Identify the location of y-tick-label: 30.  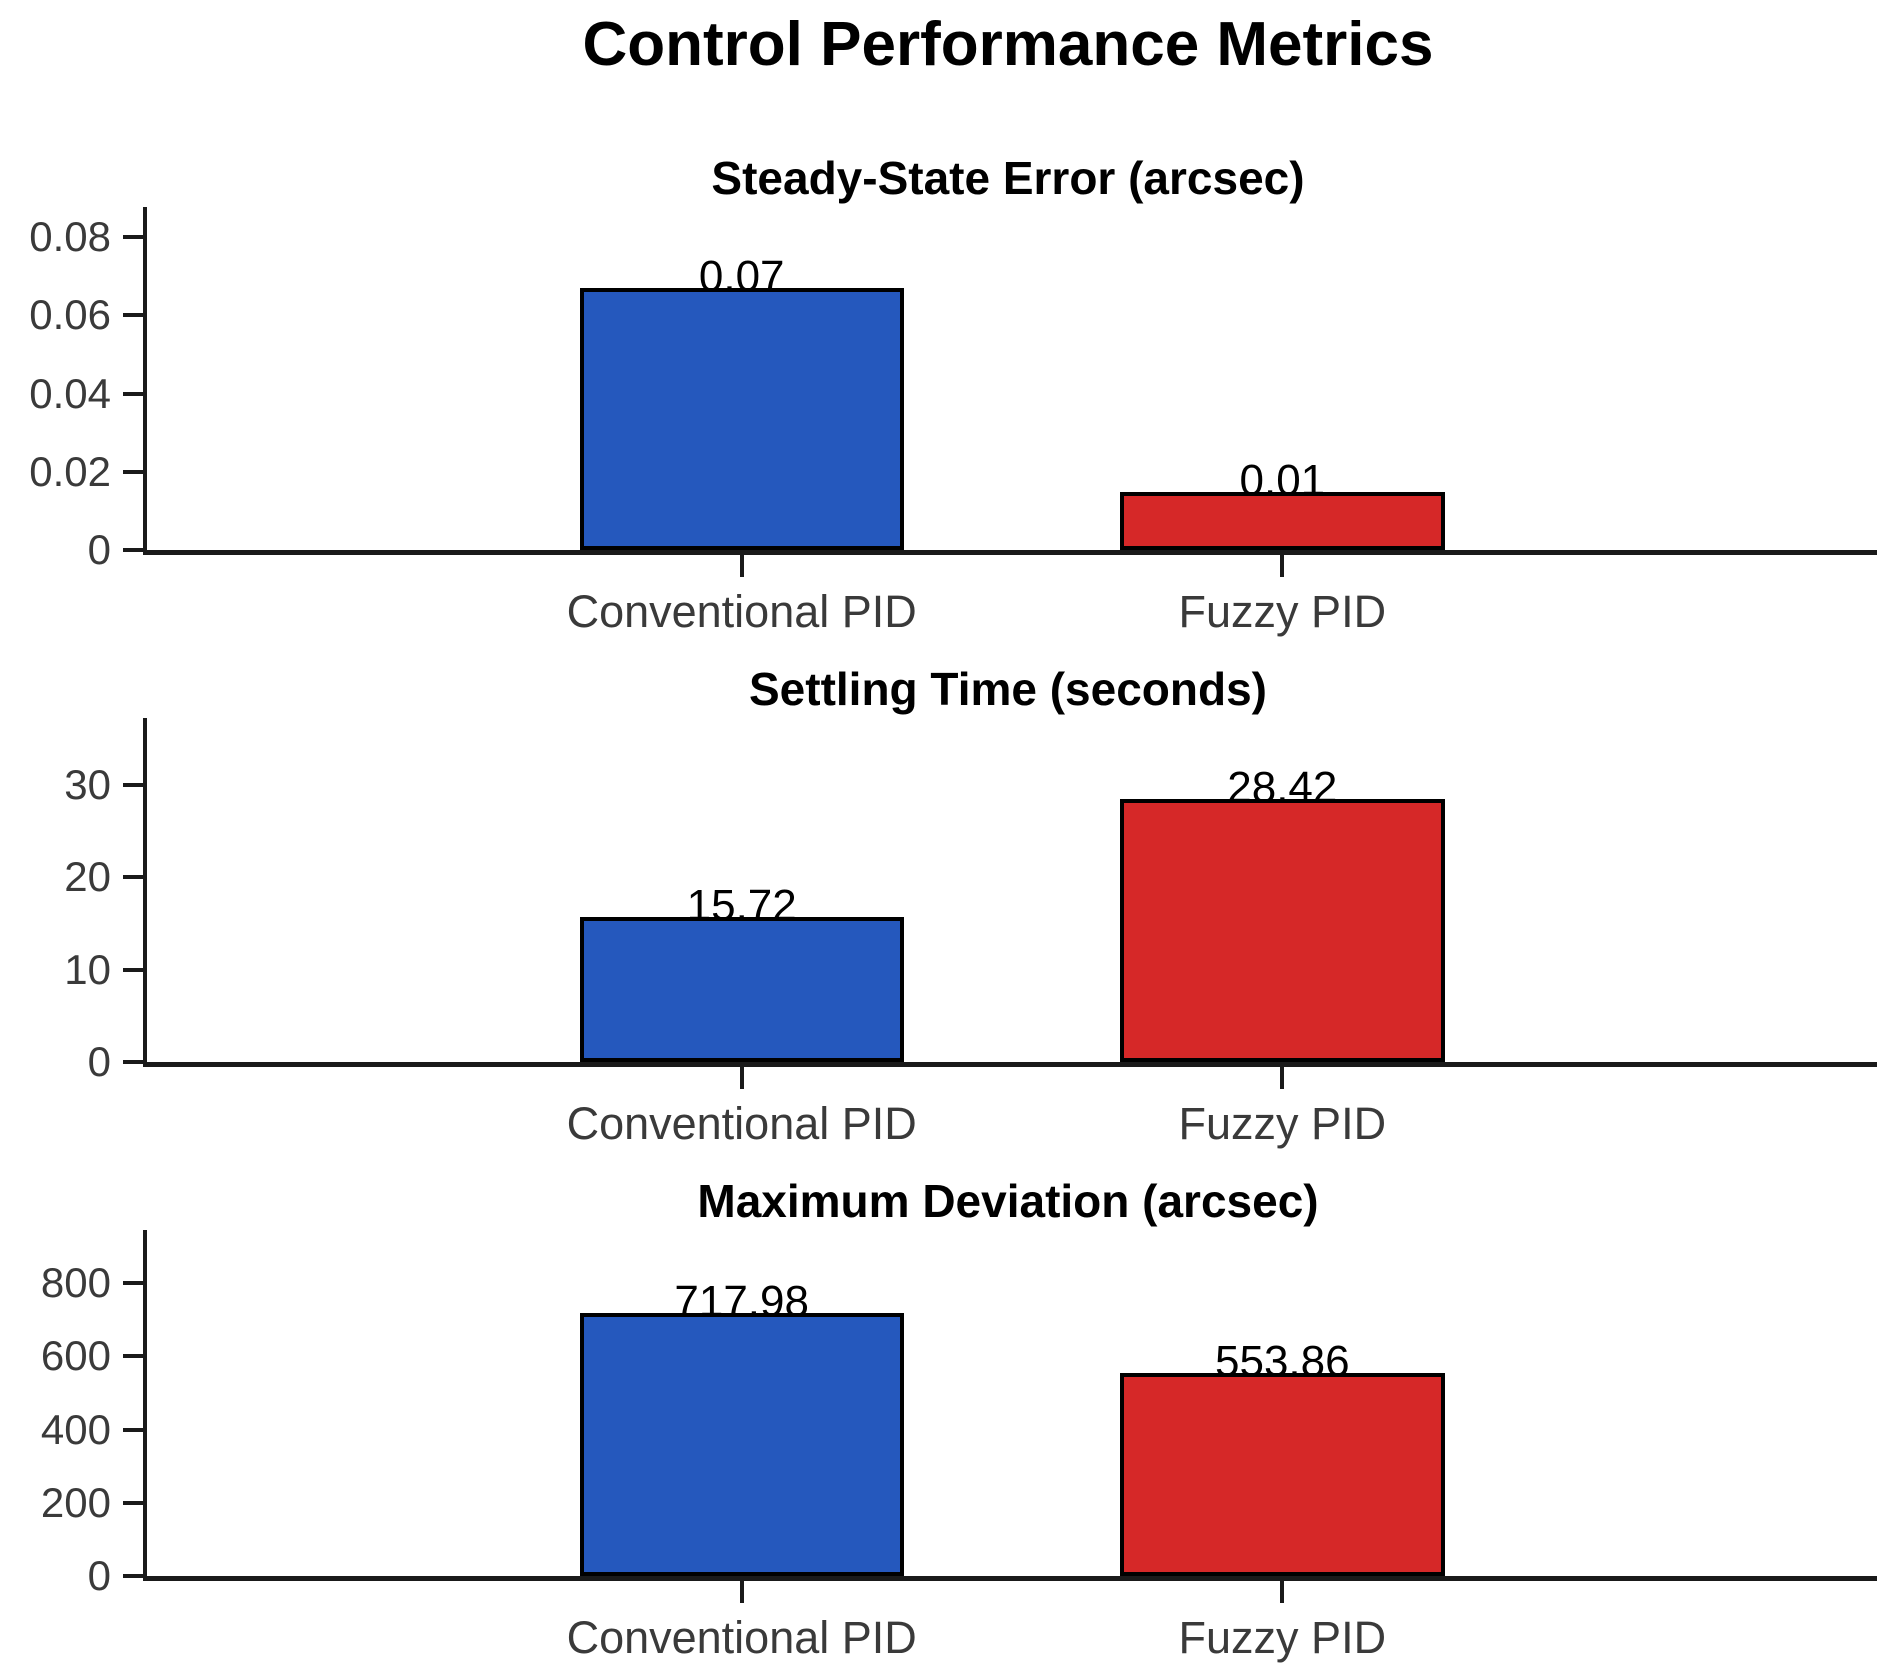
(87, 784).